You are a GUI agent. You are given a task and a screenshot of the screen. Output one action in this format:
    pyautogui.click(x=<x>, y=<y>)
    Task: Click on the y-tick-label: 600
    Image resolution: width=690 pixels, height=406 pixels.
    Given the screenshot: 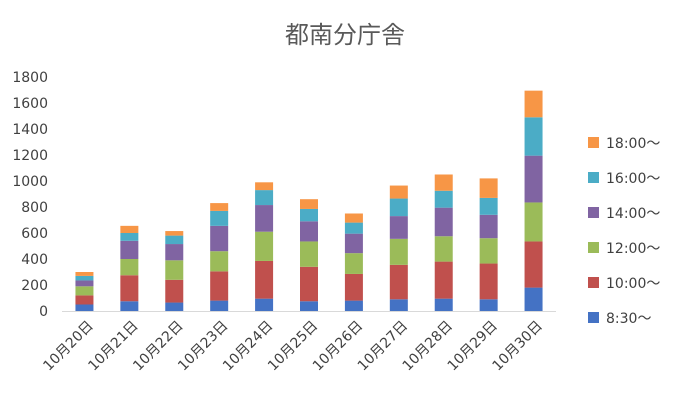 What is the action you would take?
    pyautogui.click(x=34, y=234)
    